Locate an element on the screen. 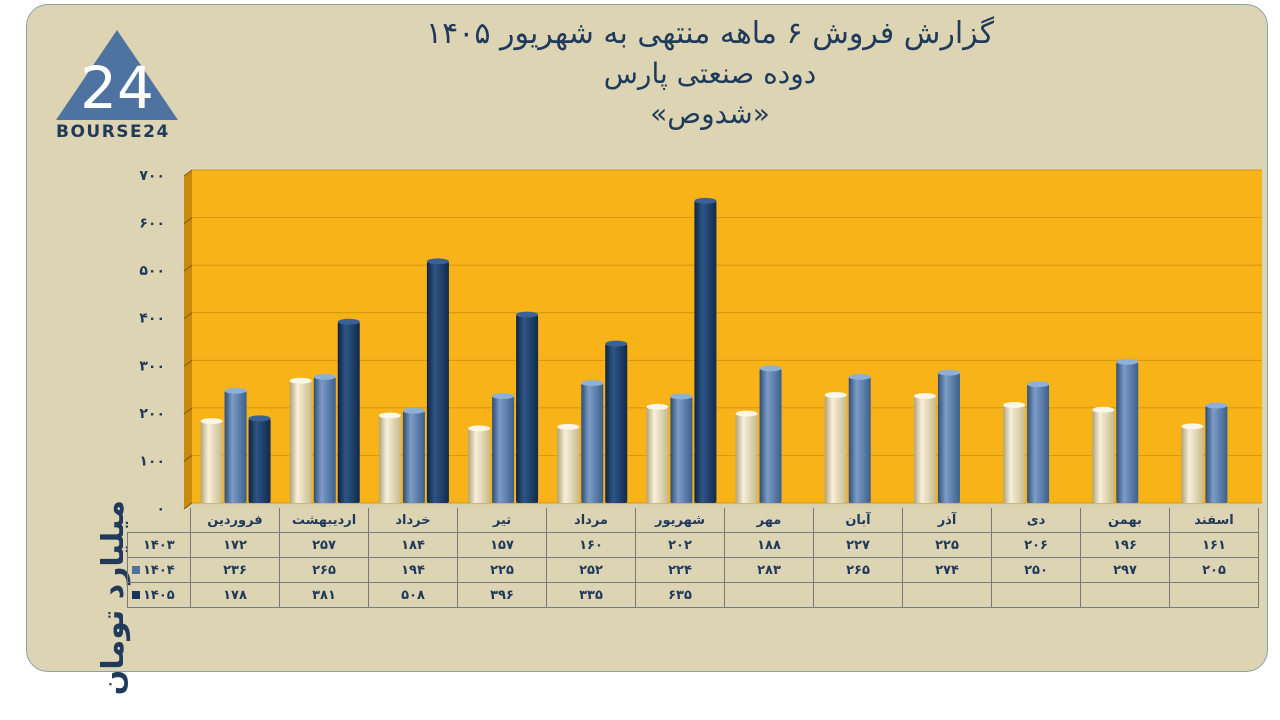 The image size is (1280, 720). month-header: اردیبهشت is located at coordinates (324, 520).